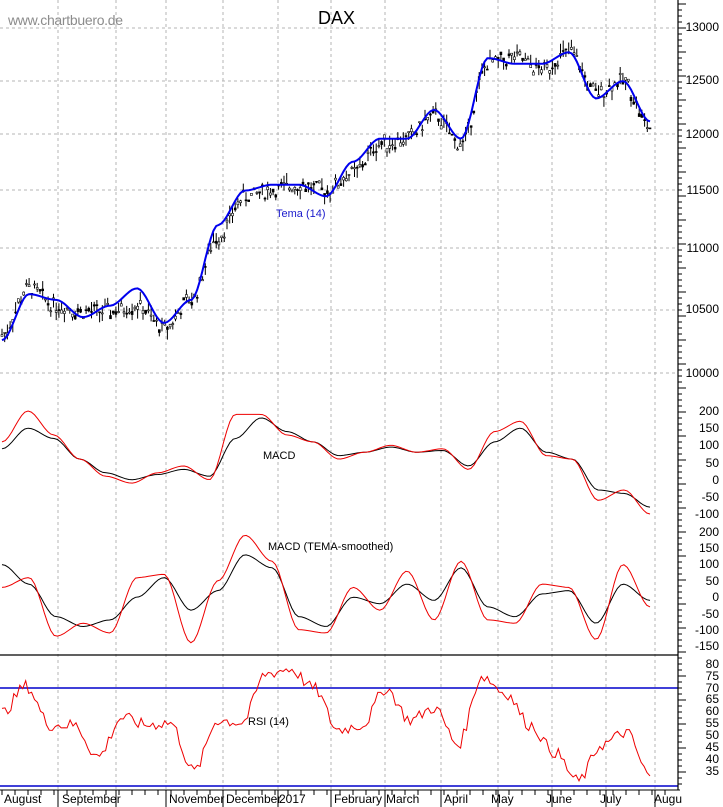 Image resolution: width=723 pixels, height=807 pixels. I want to click on xtick-month: December, so click(254, 799).